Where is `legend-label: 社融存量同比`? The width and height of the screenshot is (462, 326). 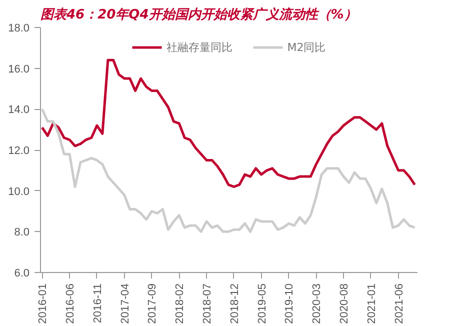
legend-label: 社融存量同比 is located at coordinates (199, 47).